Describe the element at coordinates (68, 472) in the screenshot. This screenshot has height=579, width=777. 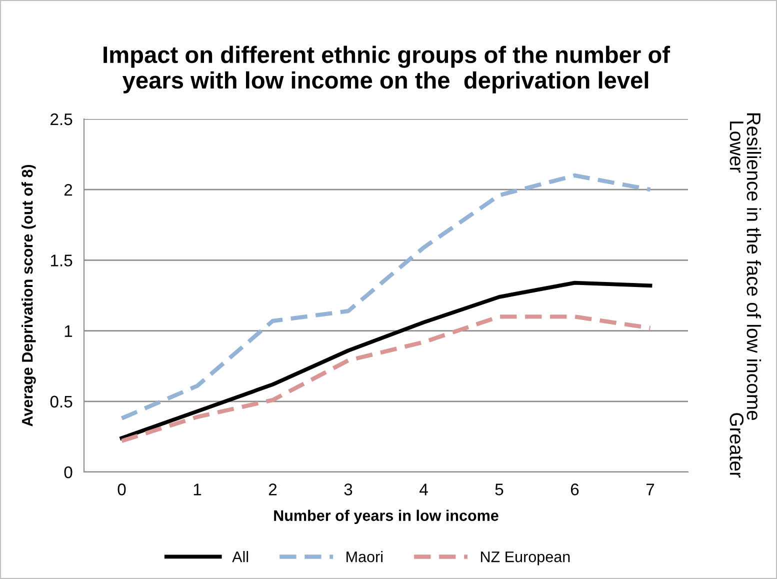
I see `y-tick-label: 0` at that location.